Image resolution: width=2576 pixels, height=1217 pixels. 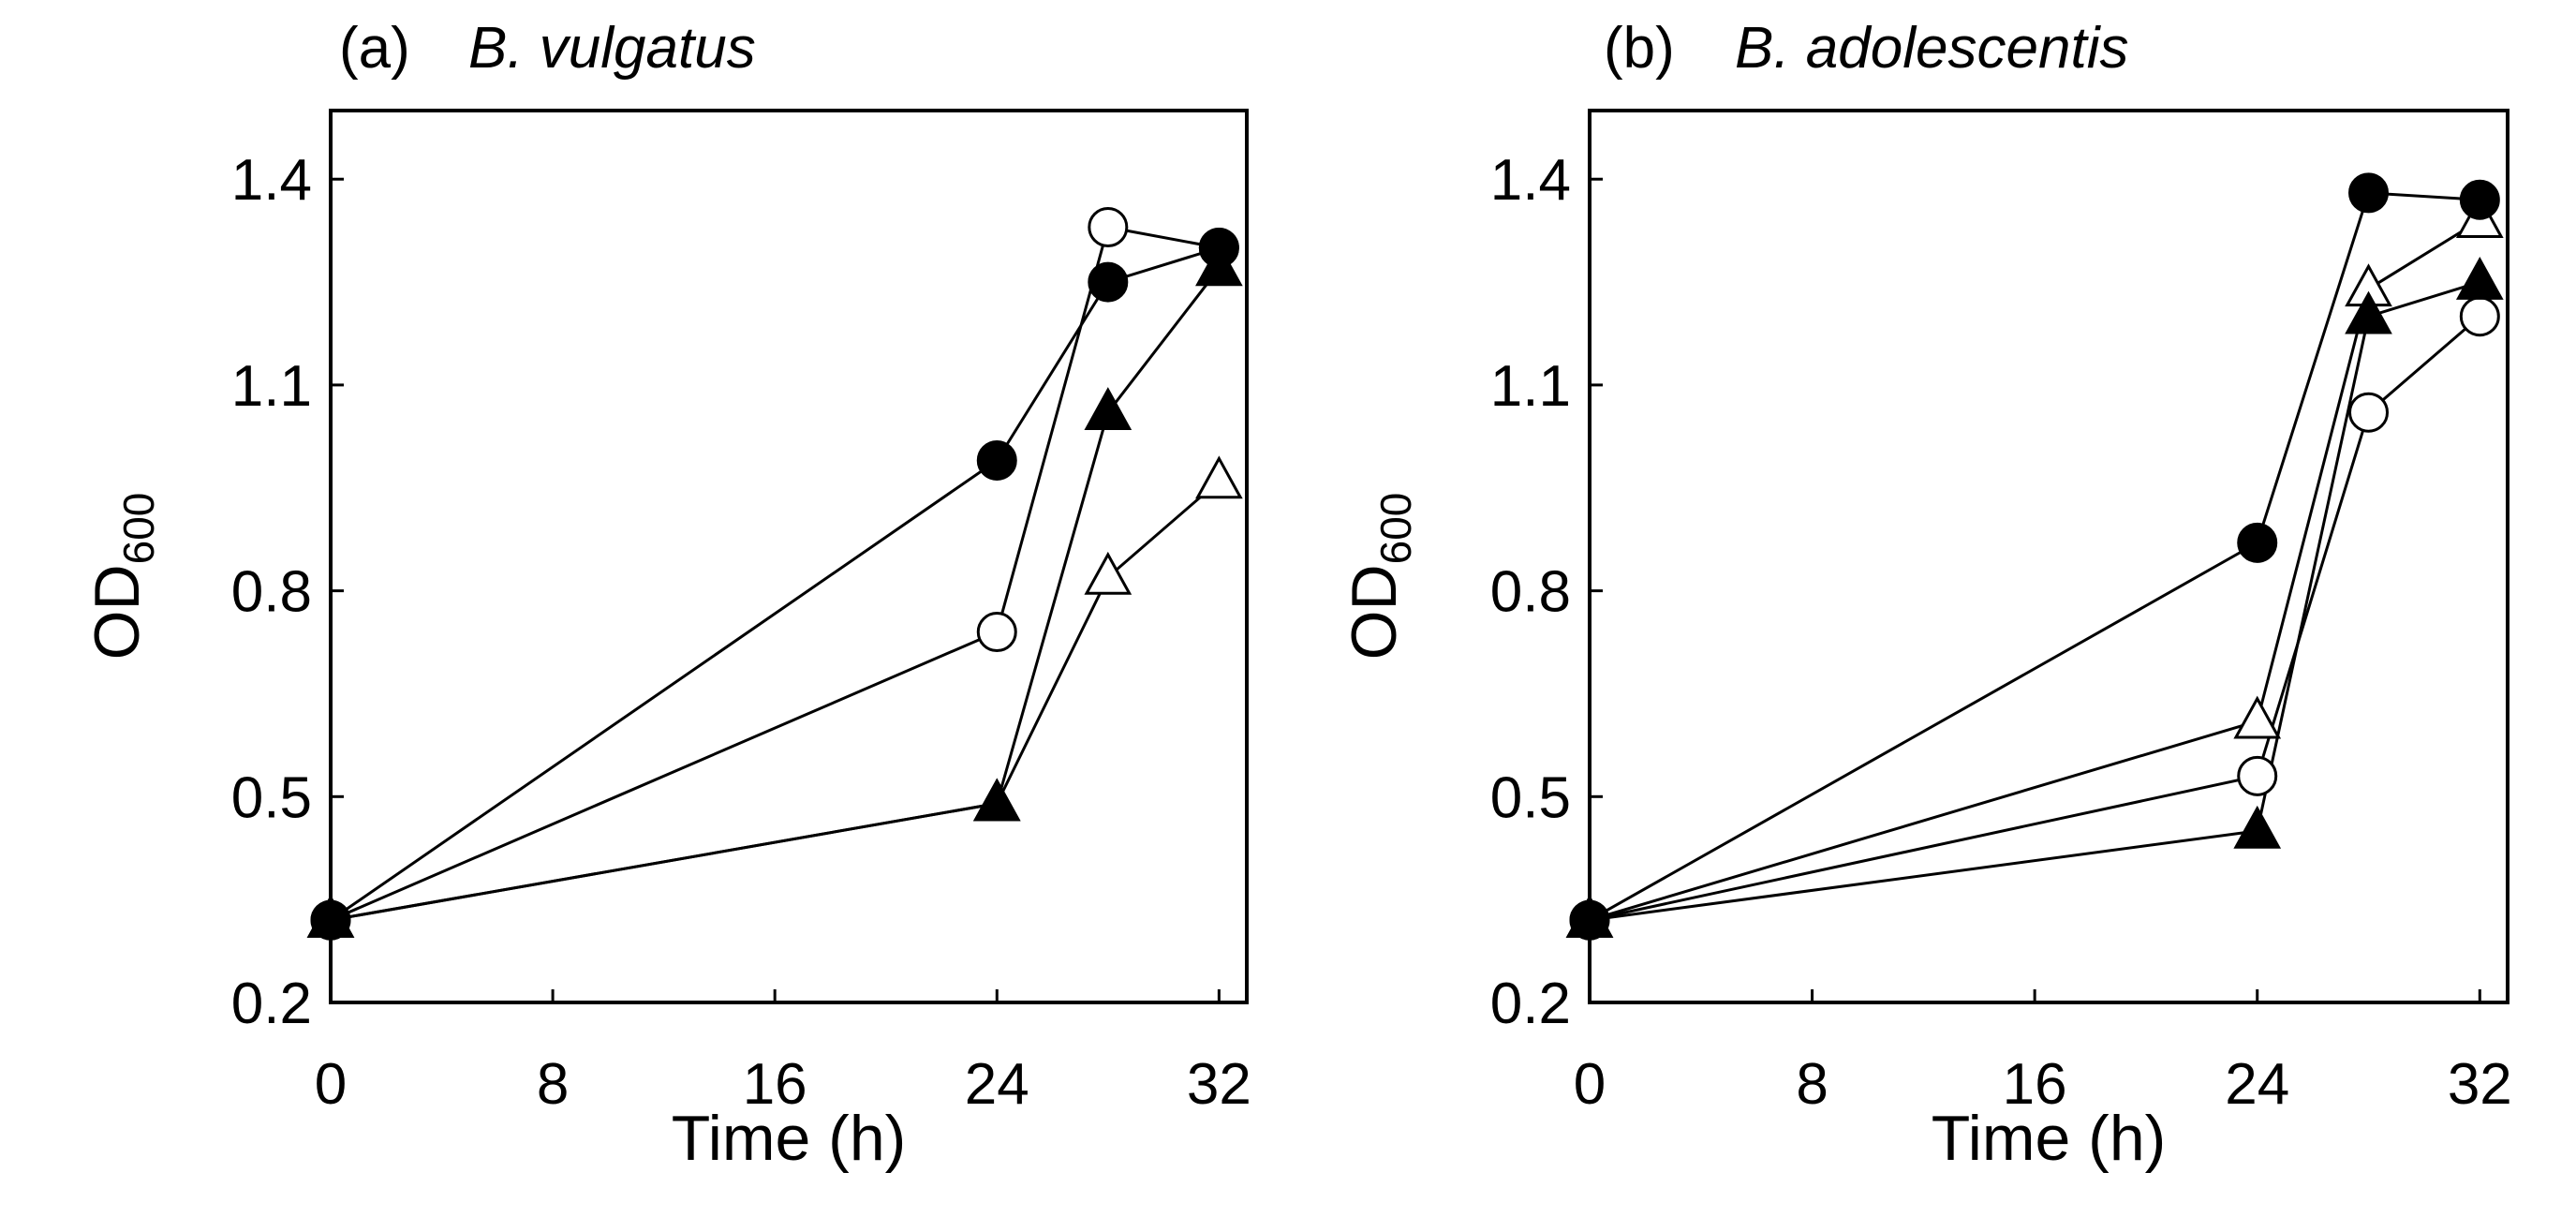 I want to click on series-line-open-triangle, so click(x=776, y=701).